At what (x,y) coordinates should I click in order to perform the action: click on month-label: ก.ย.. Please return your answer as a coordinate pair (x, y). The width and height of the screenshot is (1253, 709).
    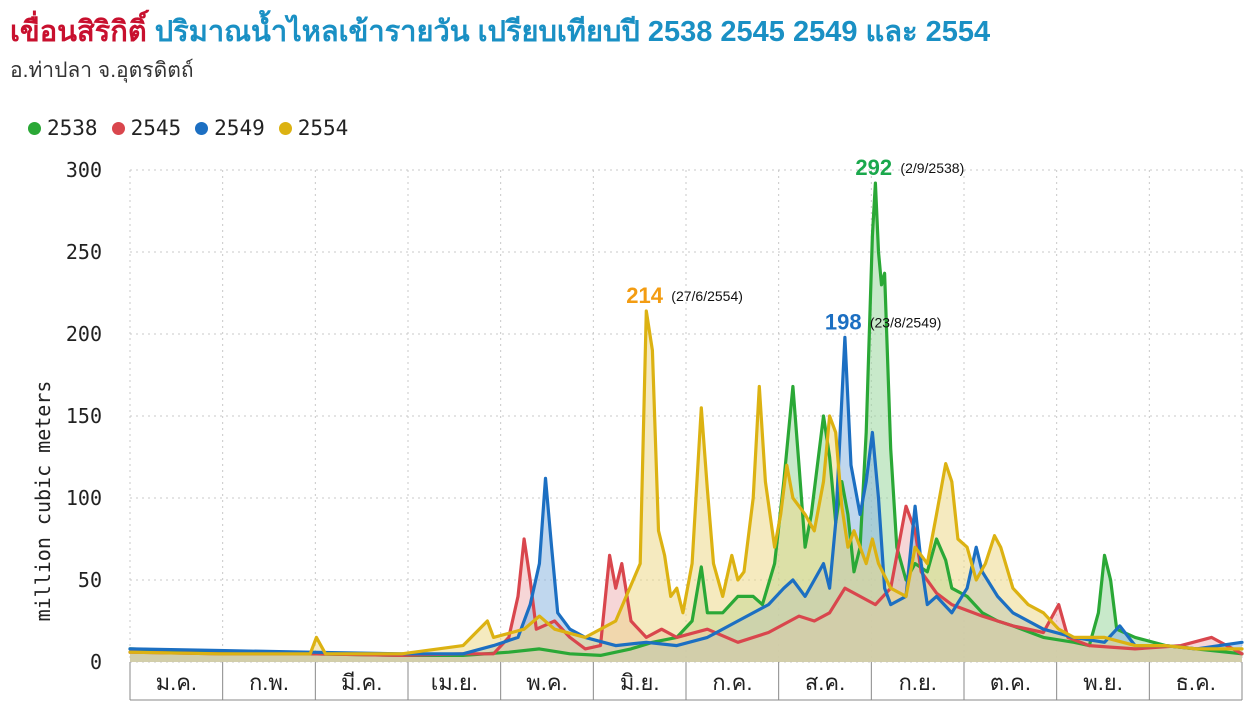
    Looking at the image, I should click on (917, 682).